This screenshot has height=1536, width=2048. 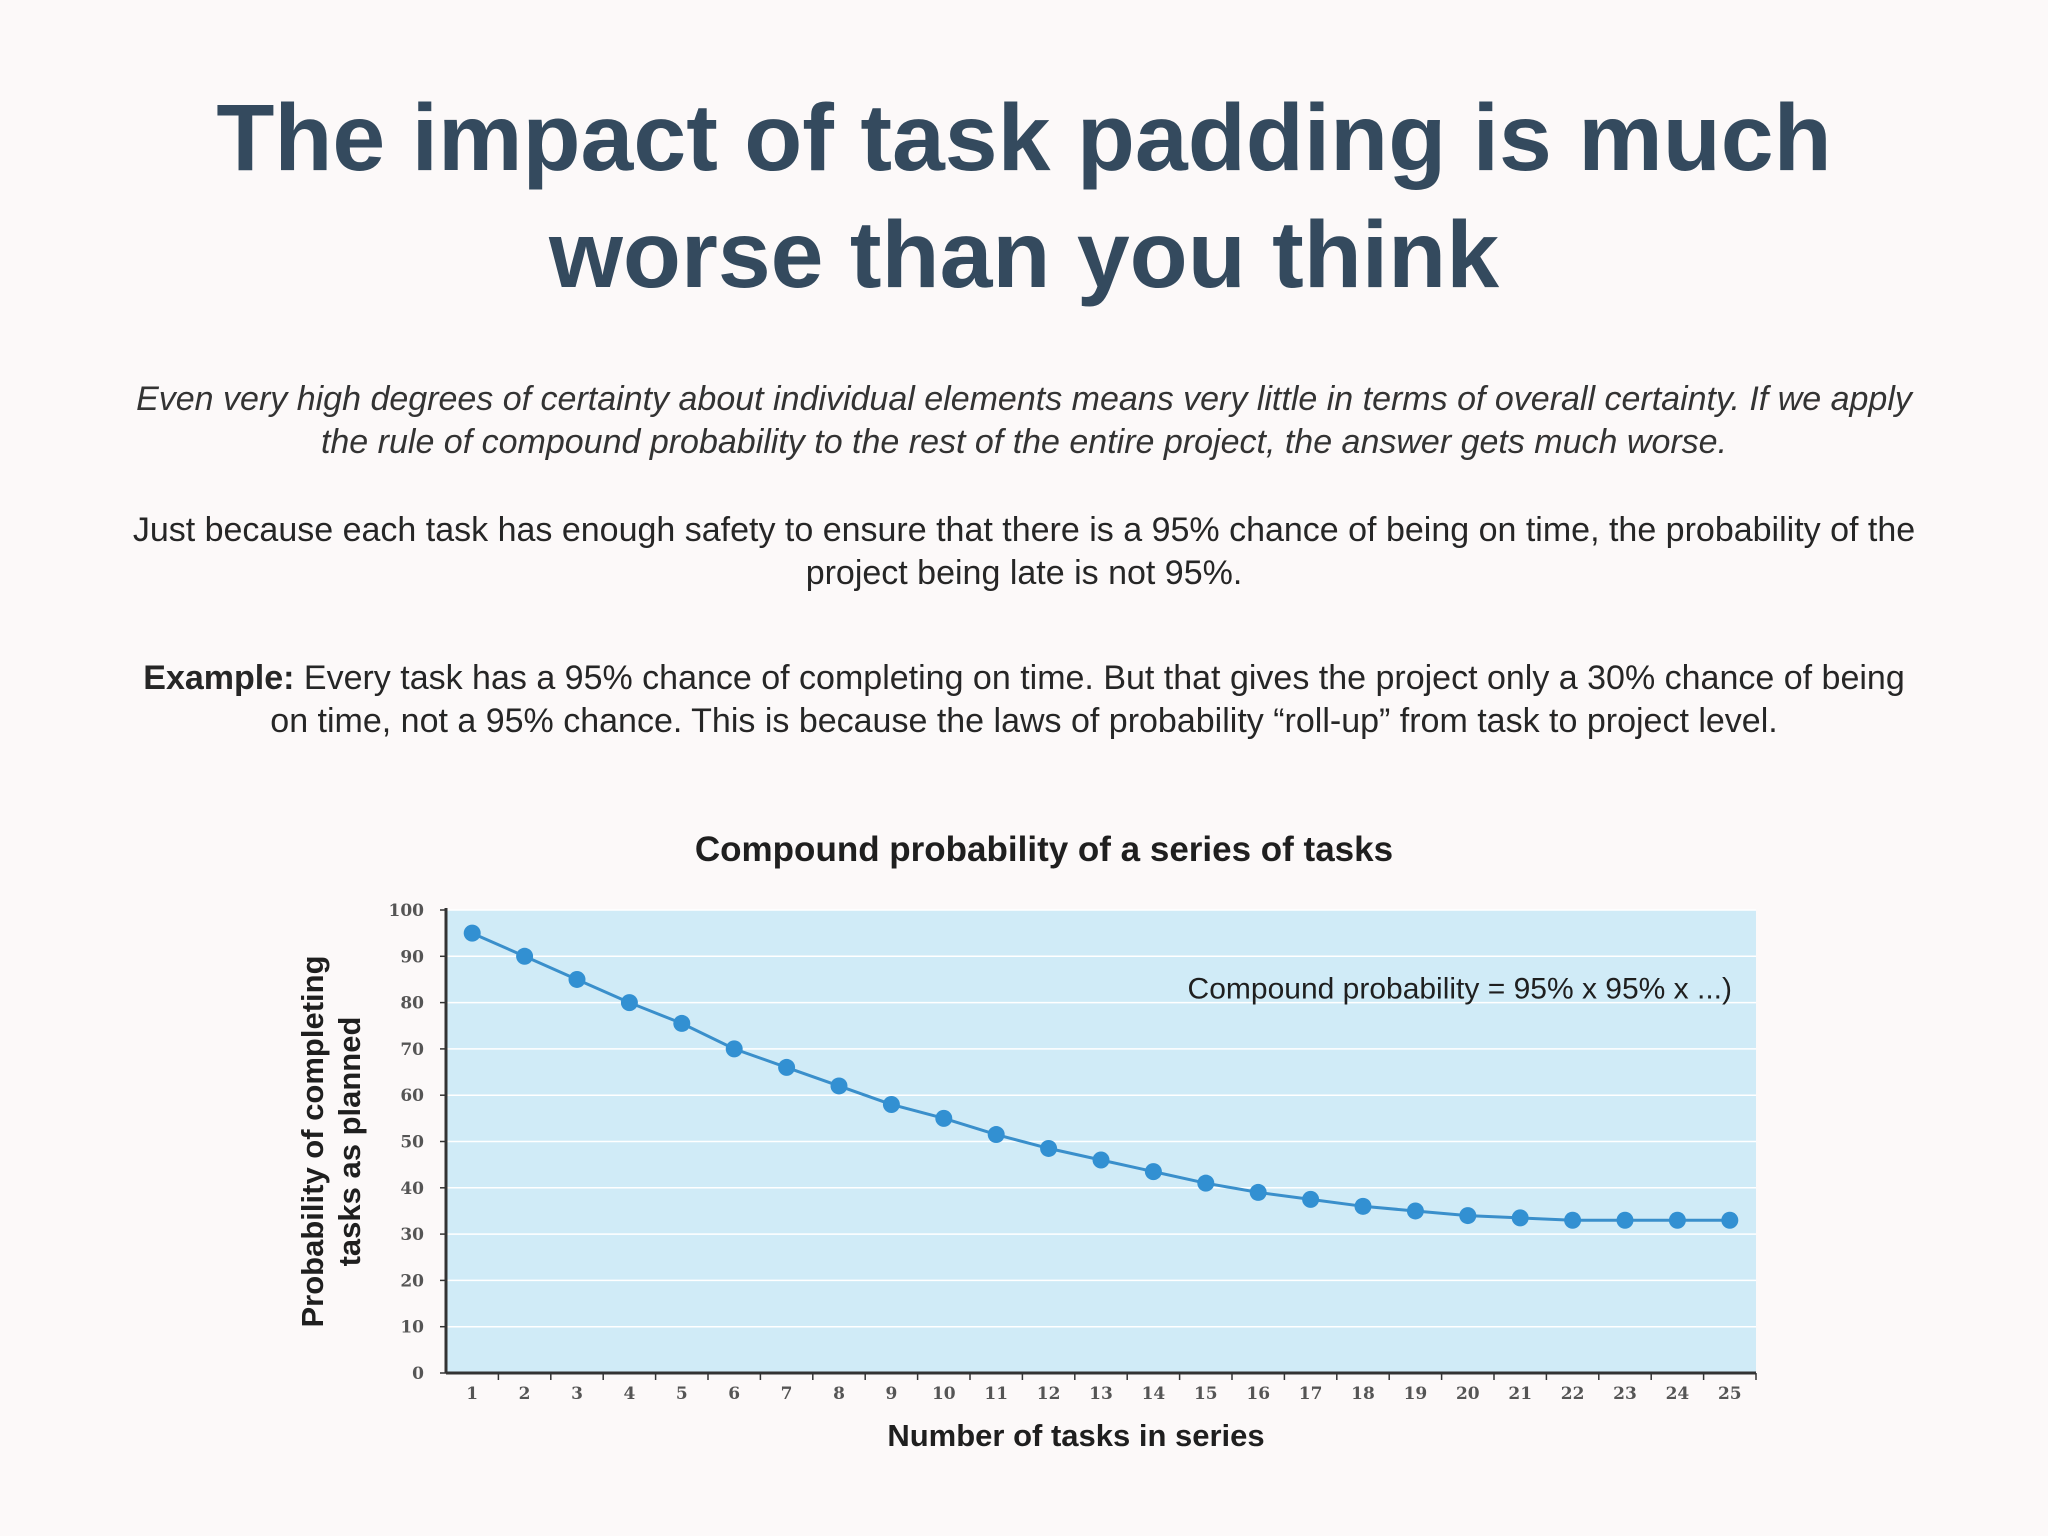 I want to click on y-axis-label-line-2: tasks as planned, so click(x=349, y=1142).